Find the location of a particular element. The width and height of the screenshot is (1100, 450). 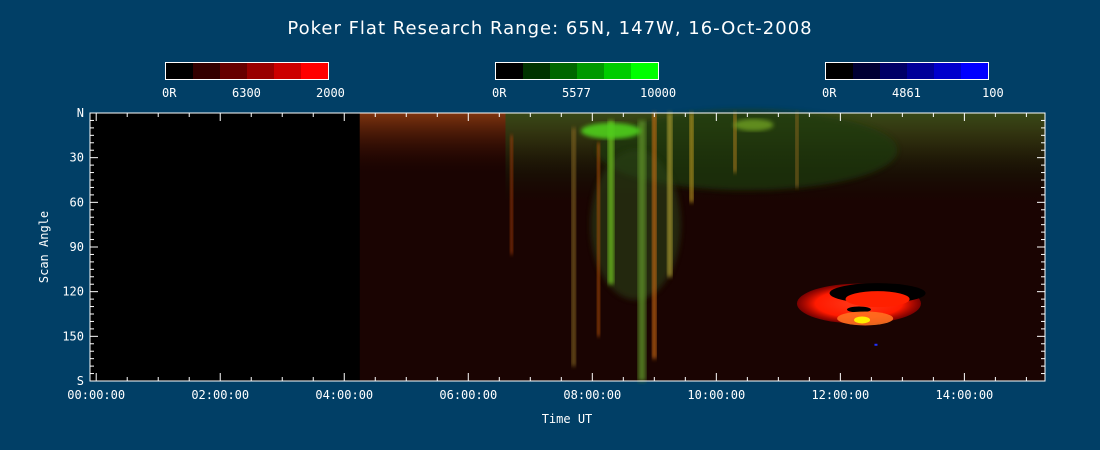

y-tick-label: N is located at coordinates (80, 113).